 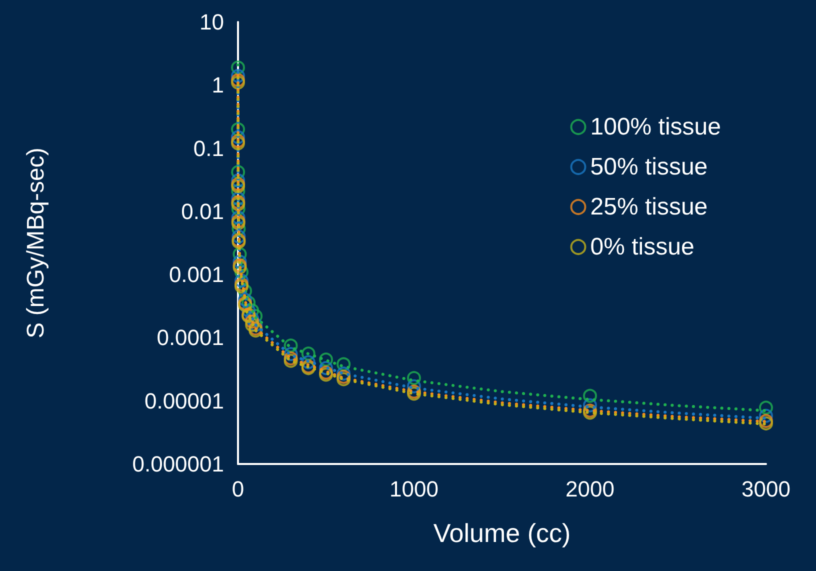 What do you see at coordinates (184, 401) in the screenshot?
I see `y-tick-label: 0.00001` at bounding box center [184, 401].